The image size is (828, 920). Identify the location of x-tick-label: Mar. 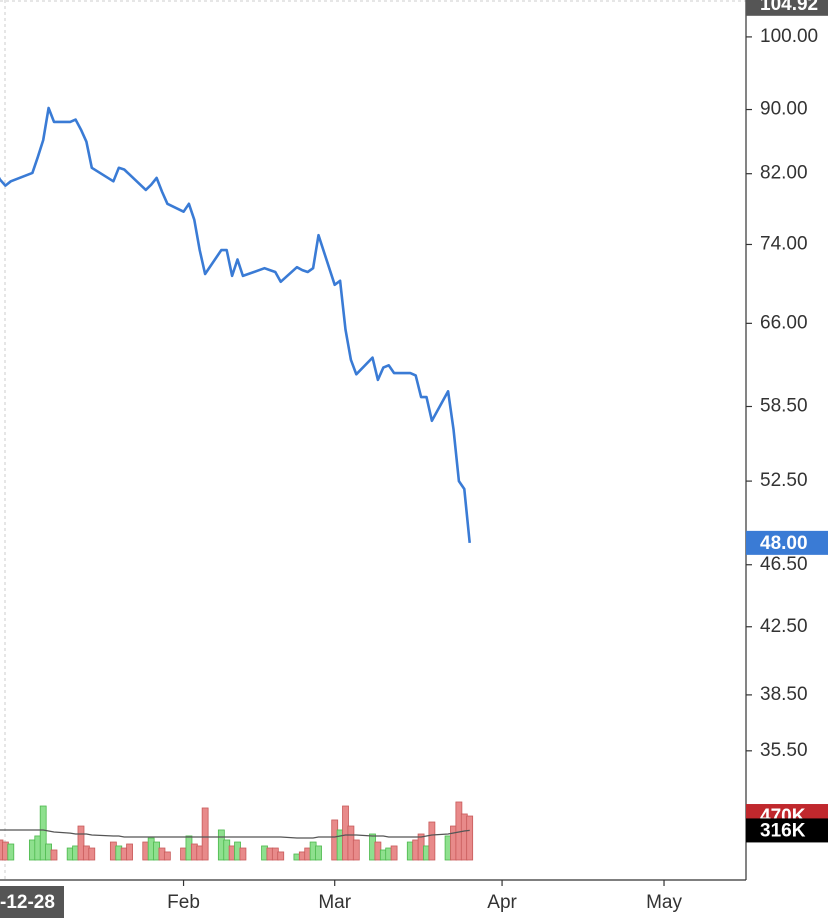
(334, 902).